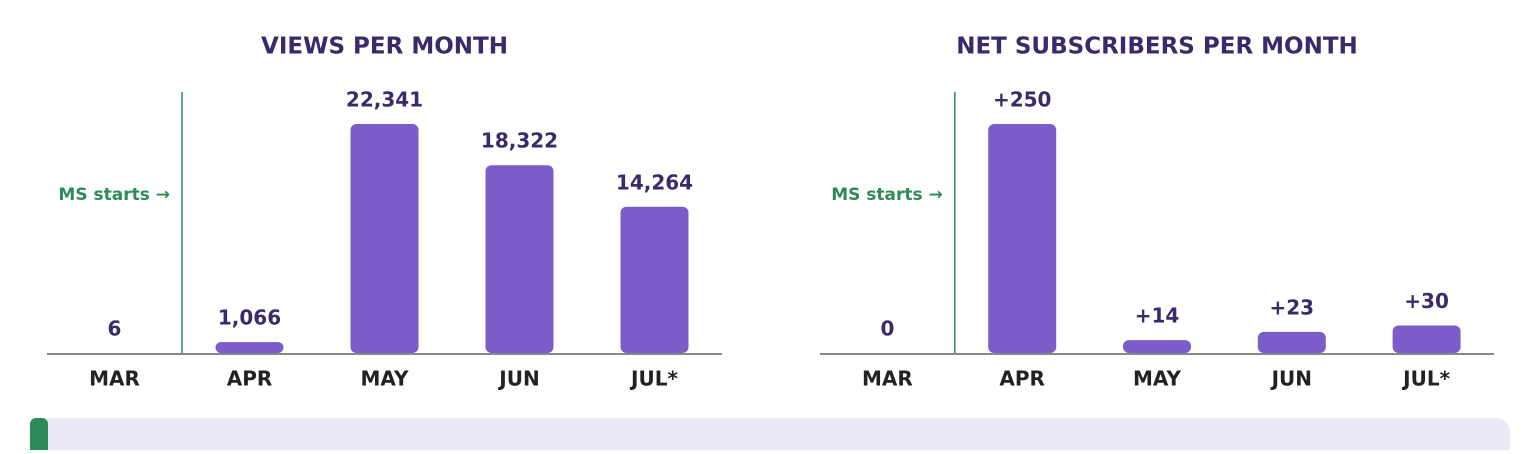 The width and height of the screenshot is (1540, 454). What do you see at coordinates (1292, 307) in the screenshot?
I see `value-label: +23` at bounding box center [1292, 307].